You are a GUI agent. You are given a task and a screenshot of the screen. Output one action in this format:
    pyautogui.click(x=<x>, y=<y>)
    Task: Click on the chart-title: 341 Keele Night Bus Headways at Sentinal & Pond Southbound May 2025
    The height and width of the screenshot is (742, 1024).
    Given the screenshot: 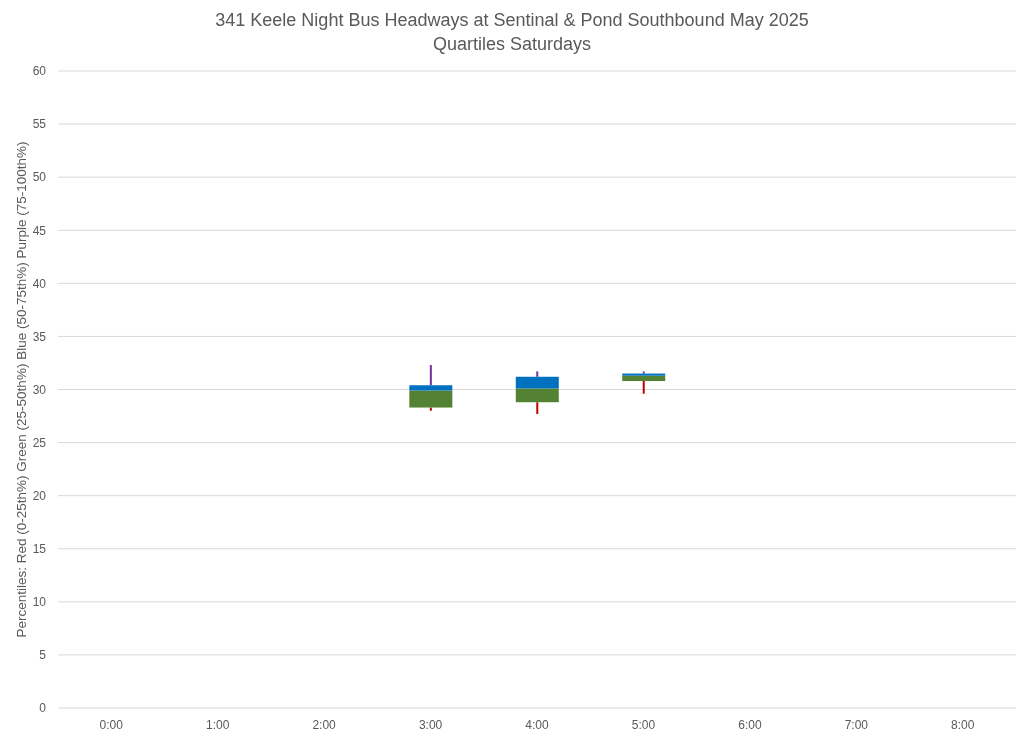 What is the action you would take?
    pyautogui.click(x=512, y=20)
    